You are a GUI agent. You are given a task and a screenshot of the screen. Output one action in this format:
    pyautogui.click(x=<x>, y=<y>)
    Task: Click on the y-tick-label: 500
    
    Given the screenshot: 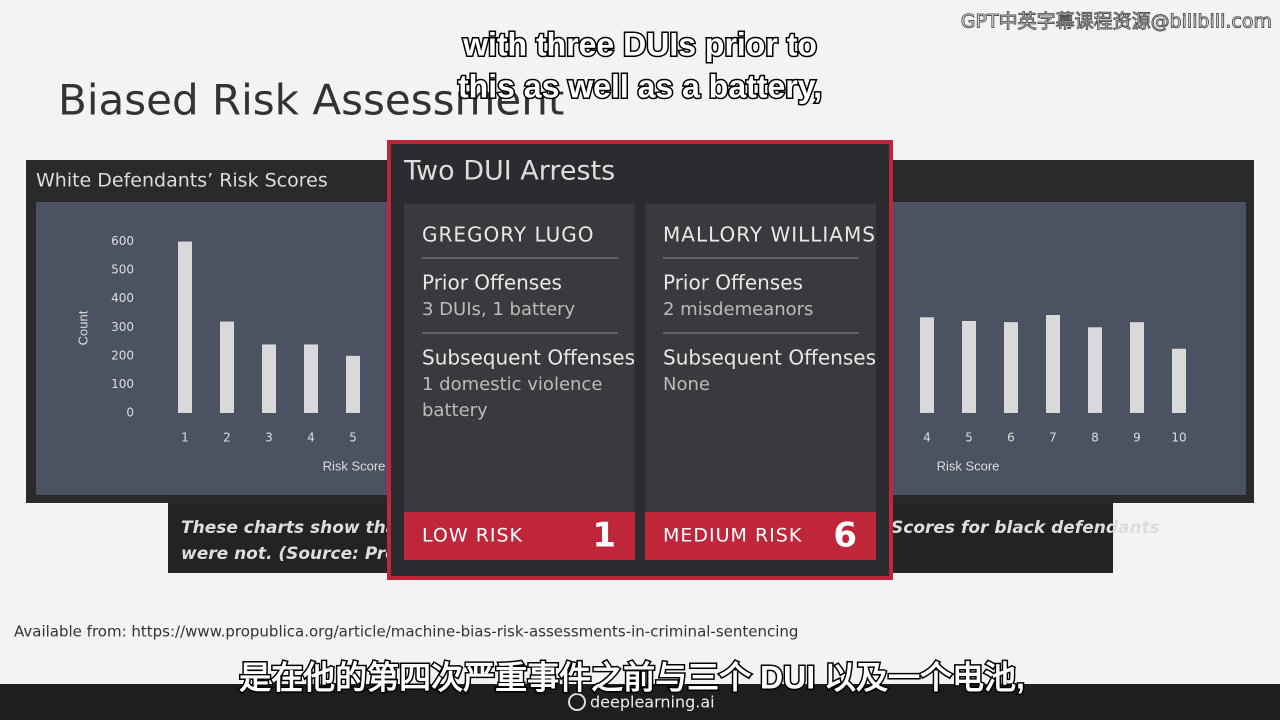 What is the action you would take?
    pyautogui.click(x=122, y=270)
    